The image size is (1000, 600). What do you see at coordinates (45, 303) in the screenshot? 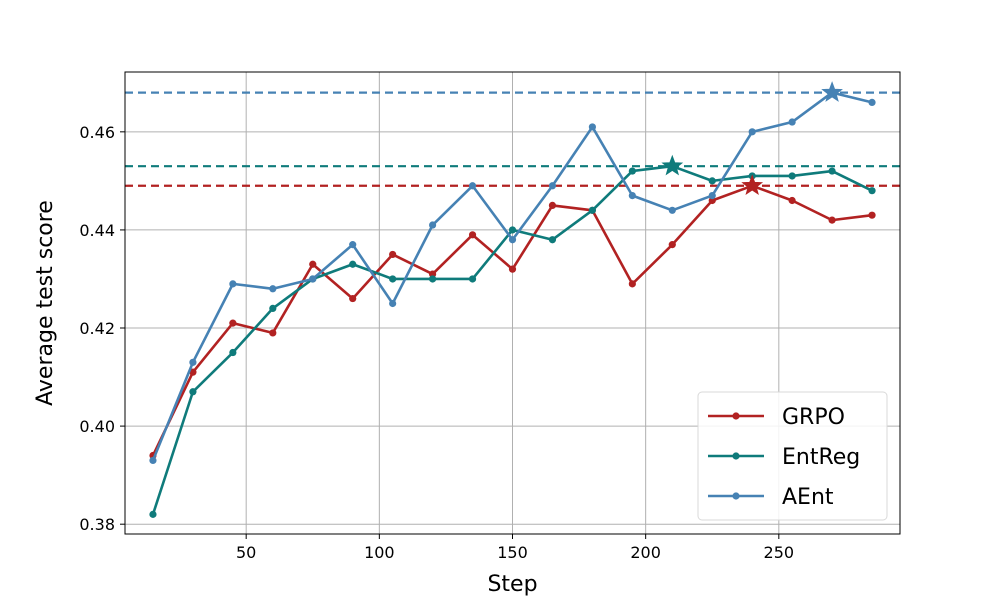
I see `y-axis-label: Average test score` at bounding box center [45, 303].